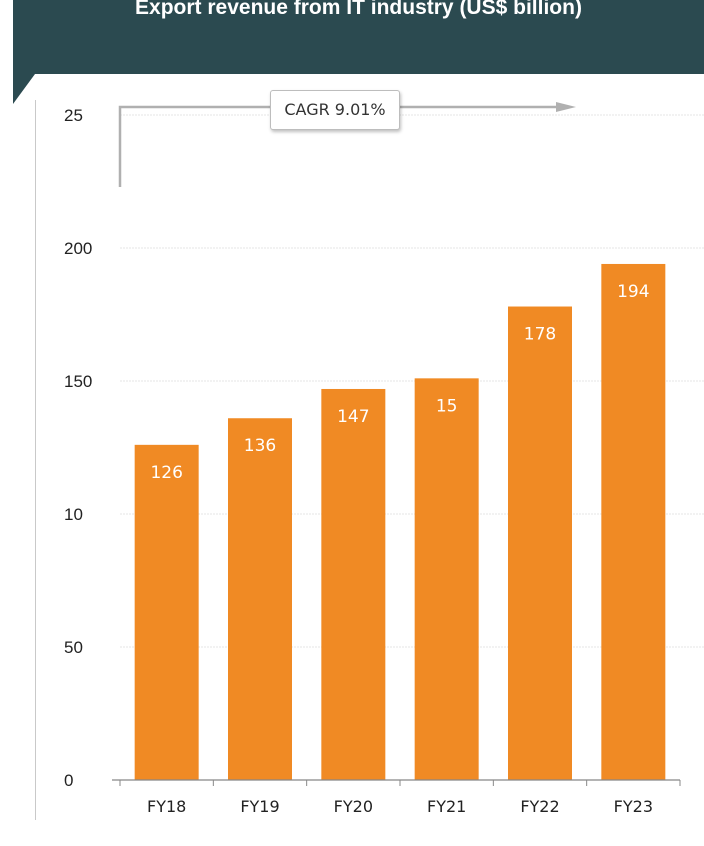 The image size is (704, 846). I want to click on y-axis-ticks: 0 50 10 150 200 25, so click(78, 448).